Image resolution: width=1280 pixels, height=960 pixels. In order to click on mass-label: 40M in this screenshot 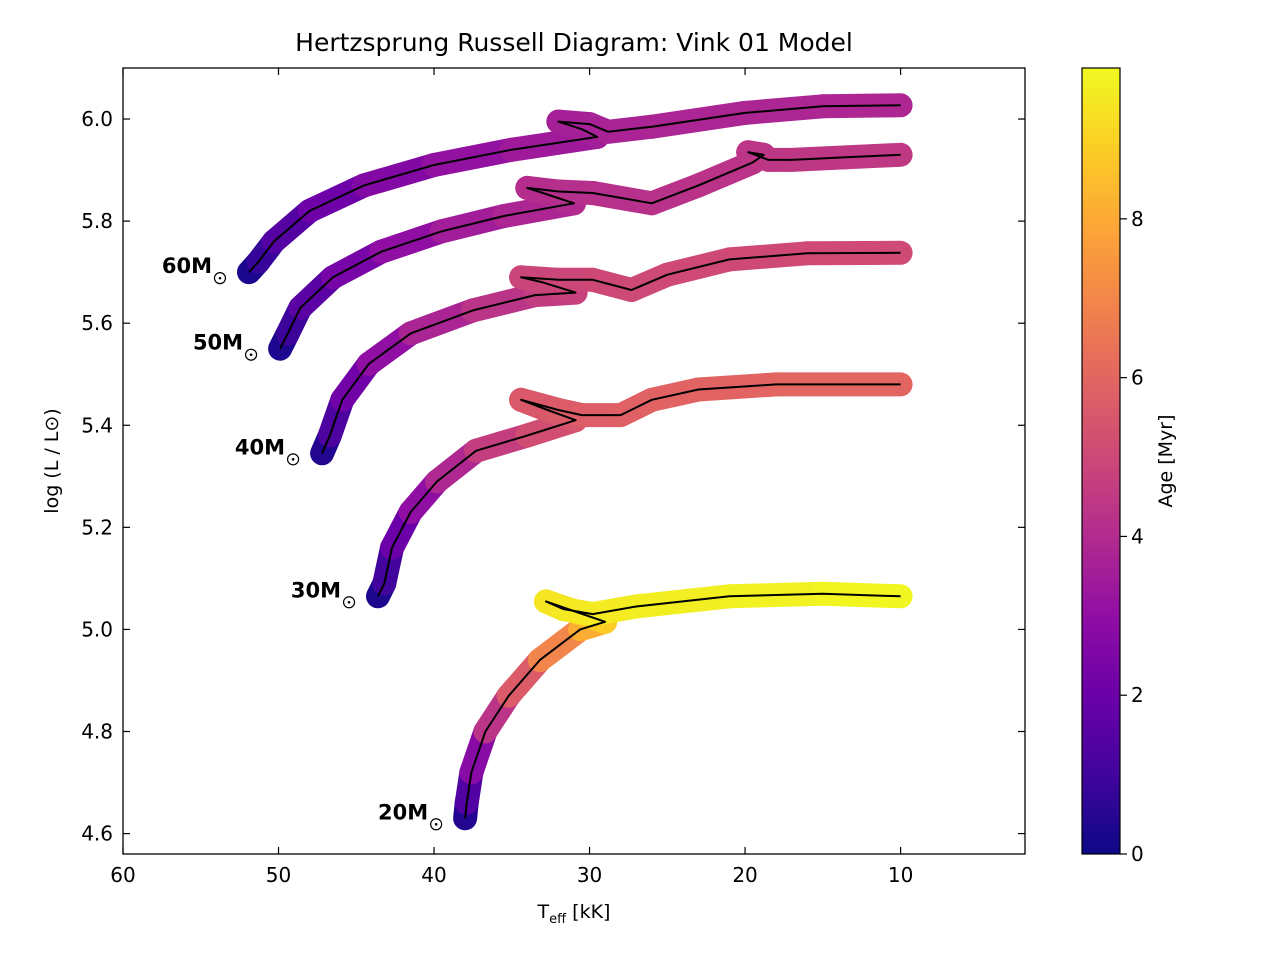, I will do `click(260, 447)`.